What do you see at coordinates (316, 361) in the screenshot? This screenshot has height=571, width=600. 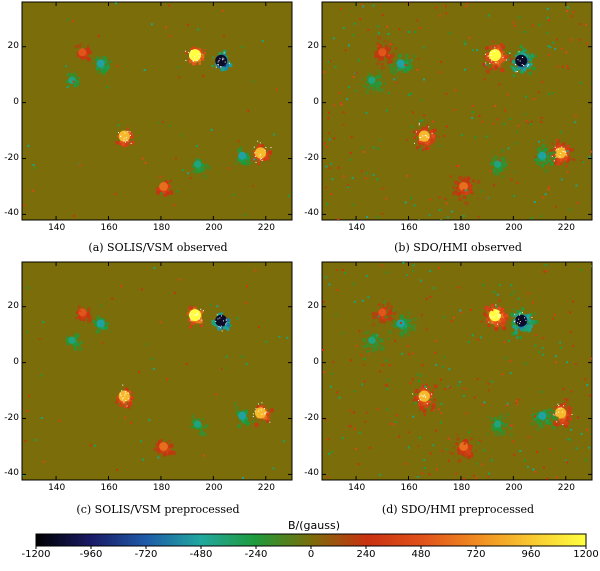 I see `y-tick-label: 0` at bounding box center [316, 361].